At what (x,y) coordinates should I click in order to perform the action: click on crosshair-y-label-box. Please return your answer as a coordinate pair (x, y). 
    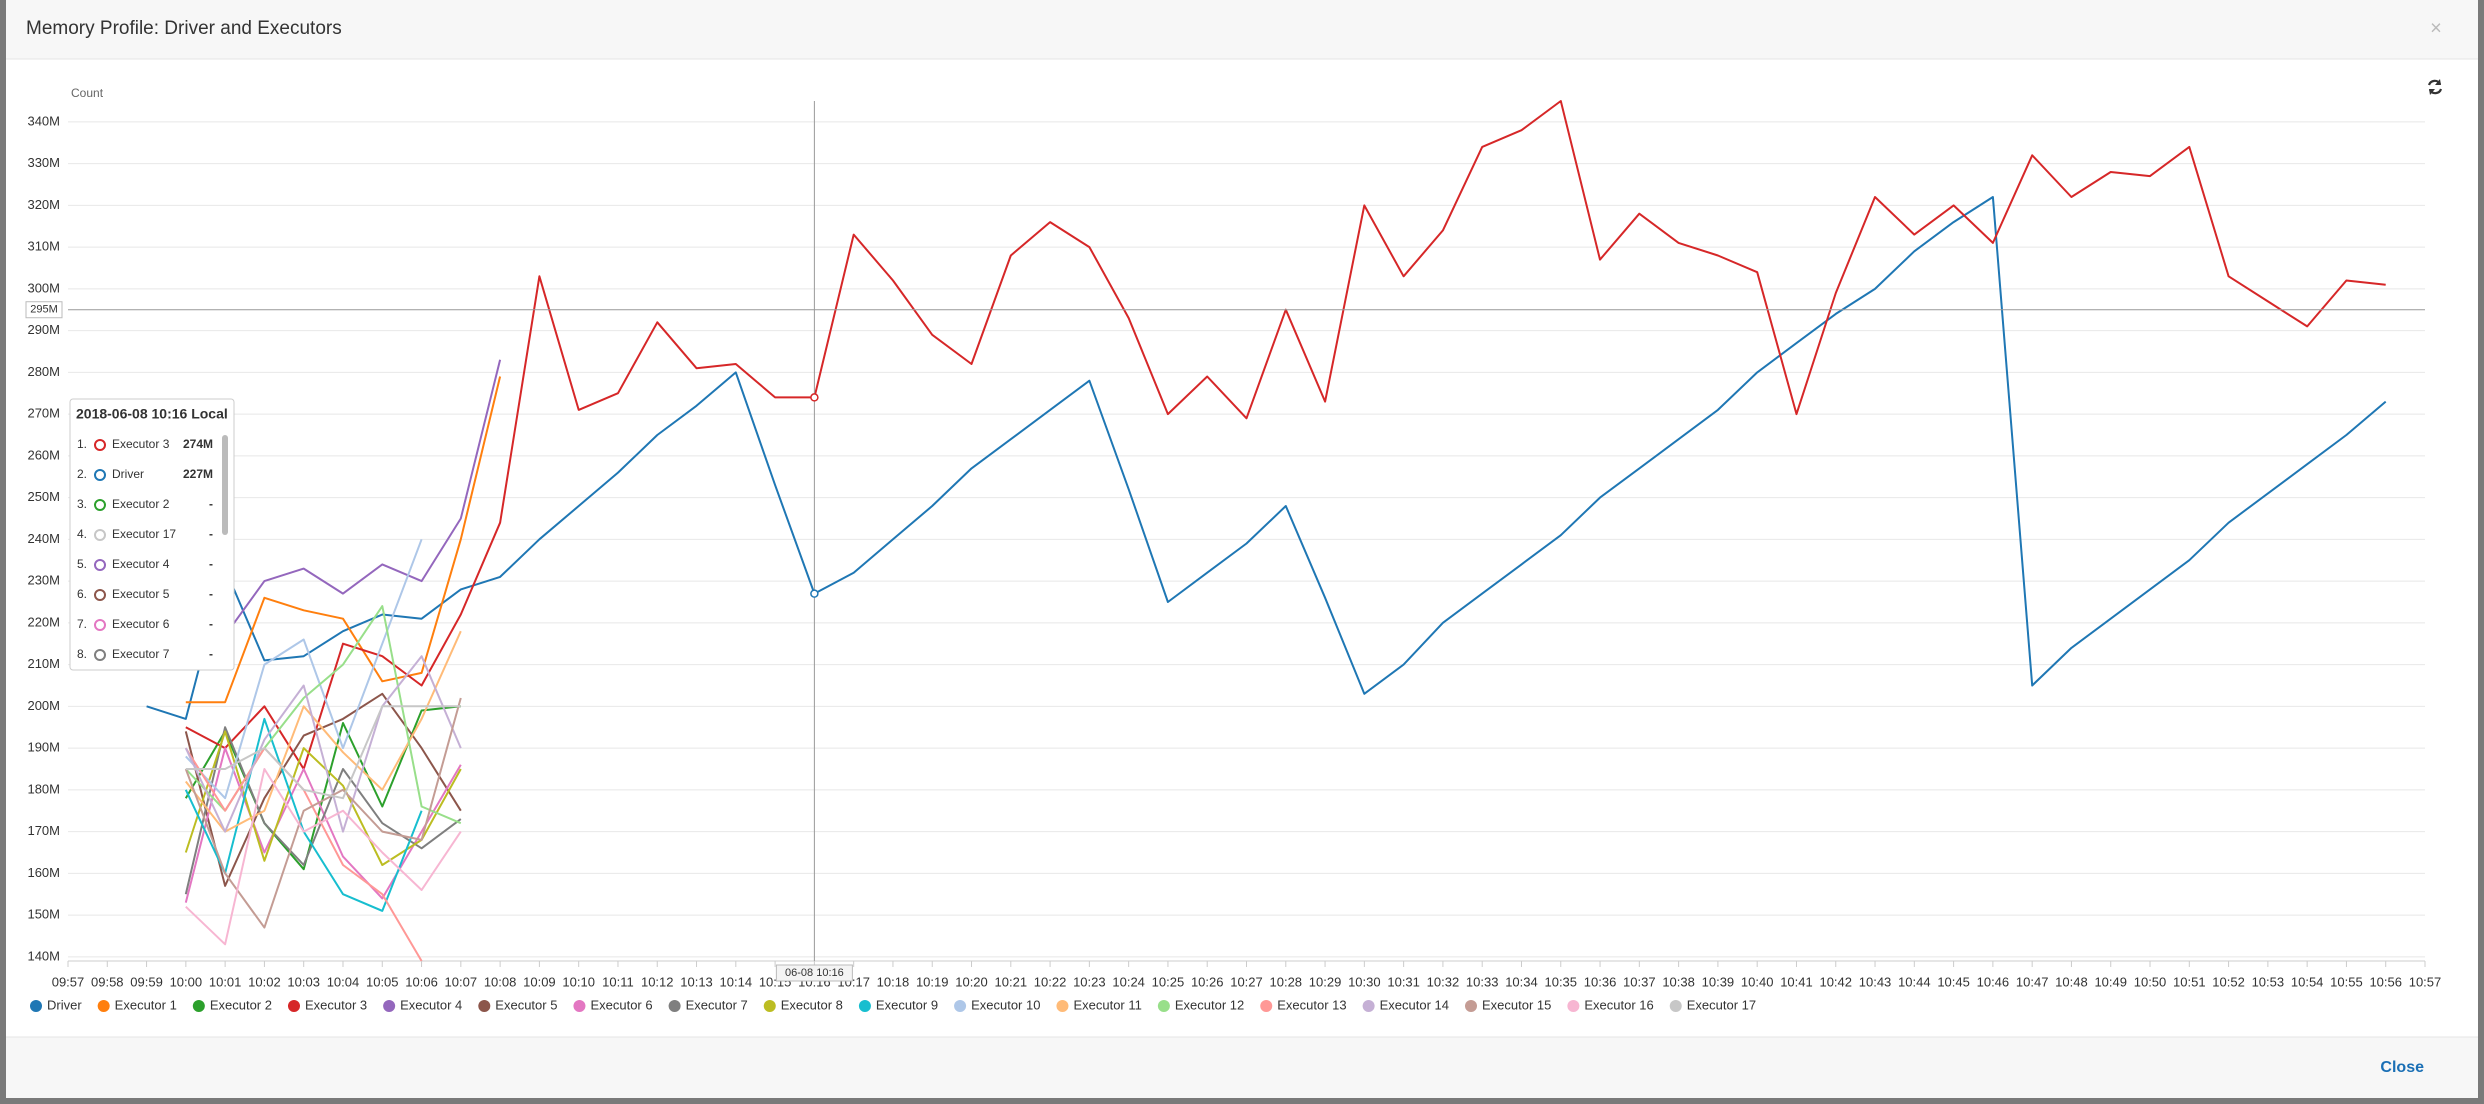
    Looking at the image, I should click on (44, 310).